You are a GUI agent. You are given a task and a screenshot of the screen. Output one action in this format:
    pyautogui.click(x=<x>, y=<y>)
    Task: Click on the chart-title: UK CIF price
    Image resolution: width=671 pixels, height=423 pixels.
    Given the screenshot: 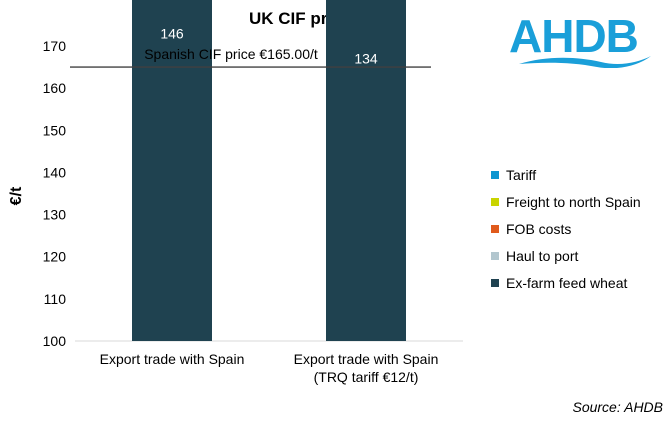 What is the action you would take?
    pyautogui.click(x=300, y=18)
    